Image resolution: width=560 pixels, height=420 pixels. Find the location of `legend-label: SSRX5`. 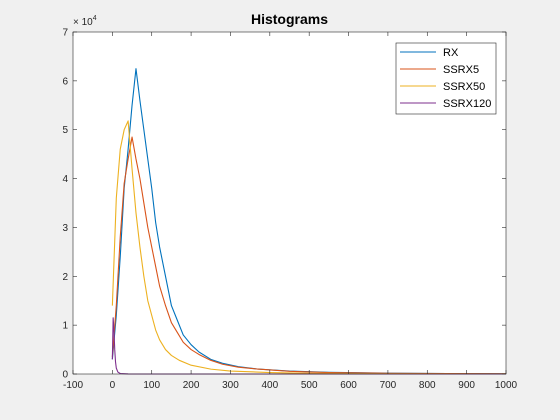

legend-label: SSRX5 is located at coordinates (461, 70).